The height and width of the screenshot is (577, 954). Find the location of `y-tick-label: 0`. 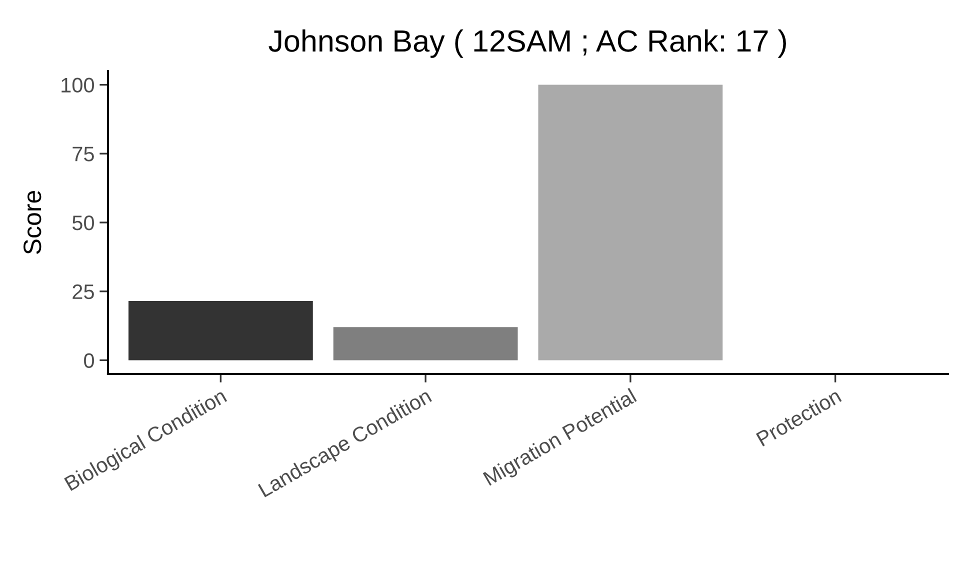

y-tick-label: 0 is located at coordinates (89, 360).